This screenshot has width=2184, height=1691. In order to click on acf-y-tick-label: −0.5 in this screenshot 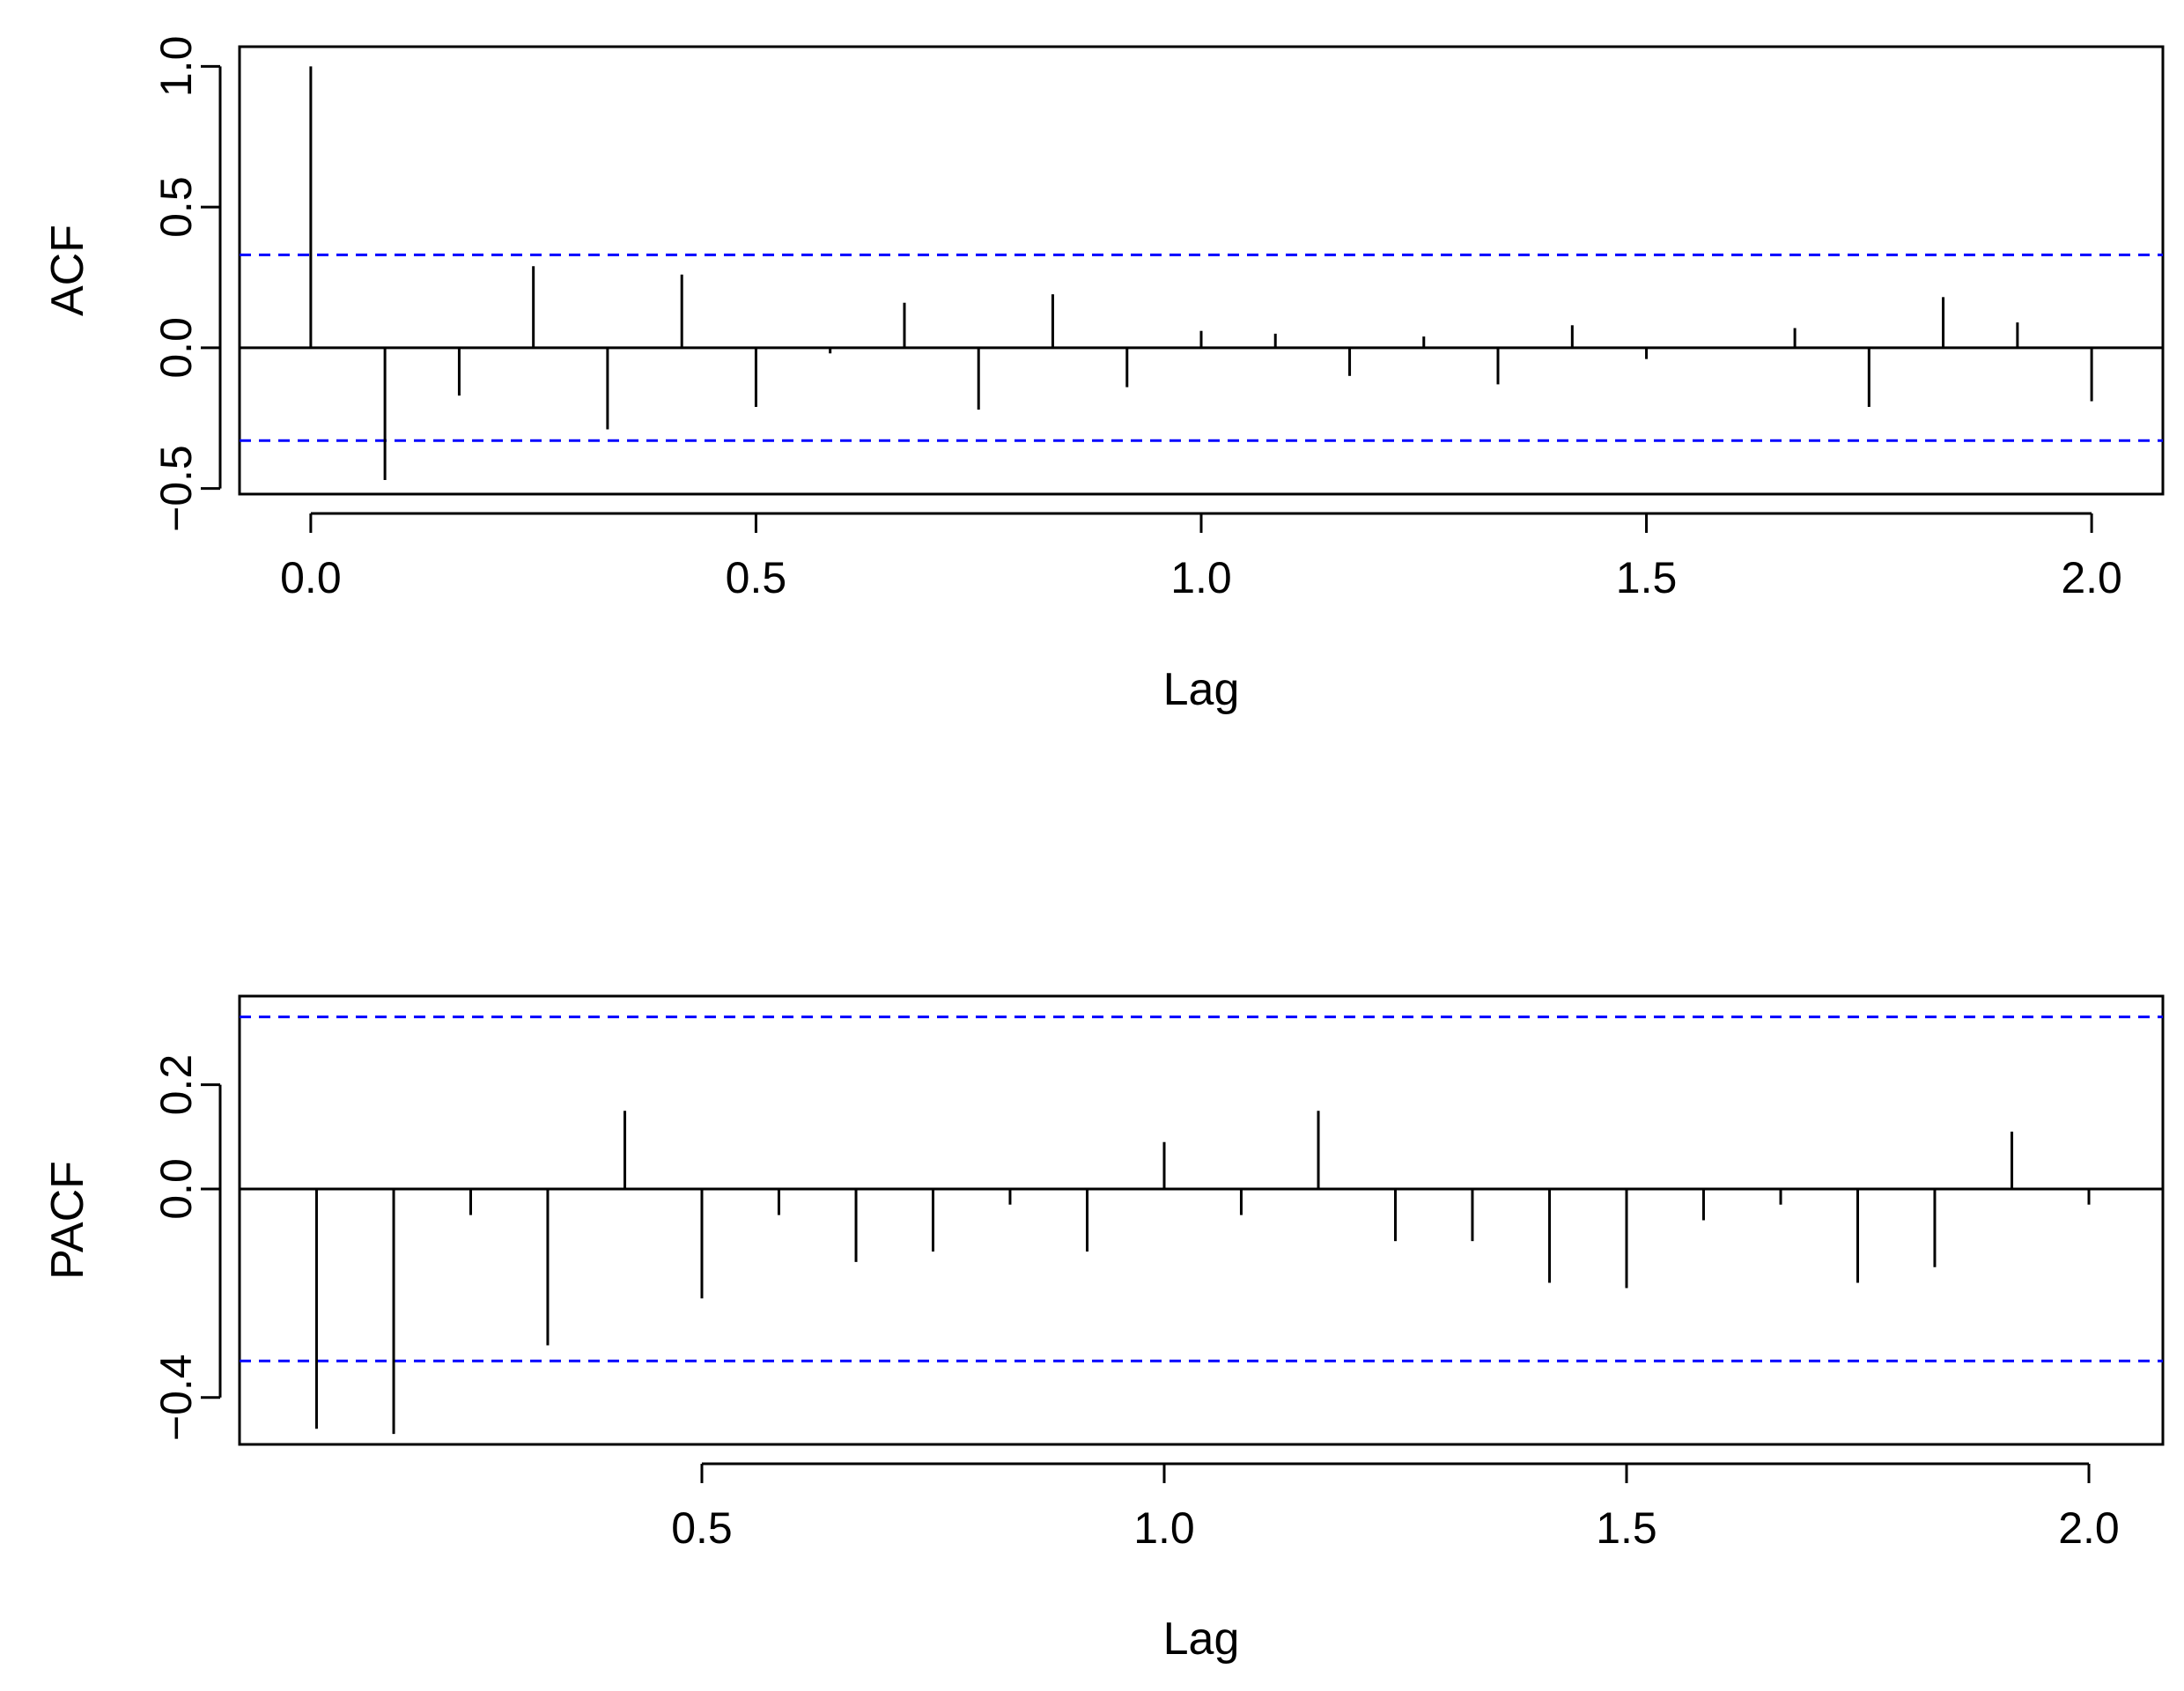, I will do `click(176, 488)`.